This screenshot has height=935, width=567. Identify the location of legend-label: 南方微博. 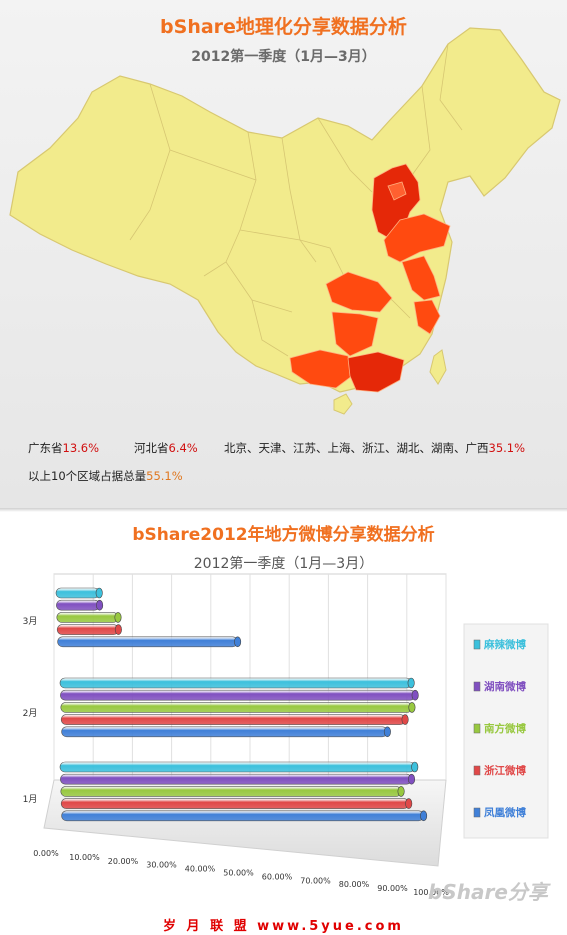
(505, 728).